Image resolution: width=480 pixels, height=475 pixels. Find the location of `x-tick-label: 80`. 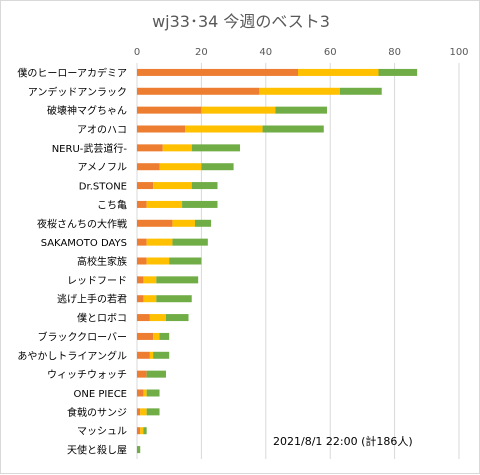

x-tick-label: 80 is located at coordinates (394, 52).